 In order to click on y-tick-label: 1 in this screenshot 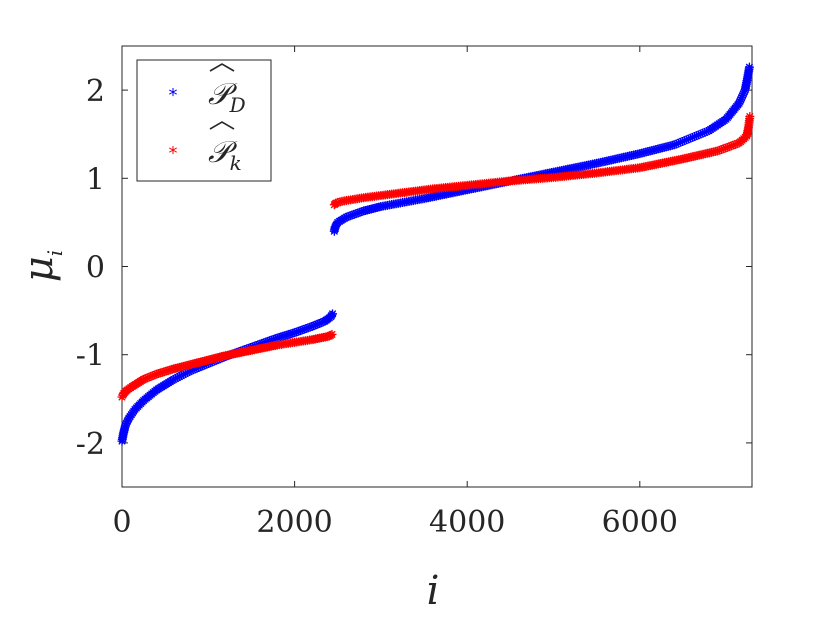, I will do `click(95, 179)`.